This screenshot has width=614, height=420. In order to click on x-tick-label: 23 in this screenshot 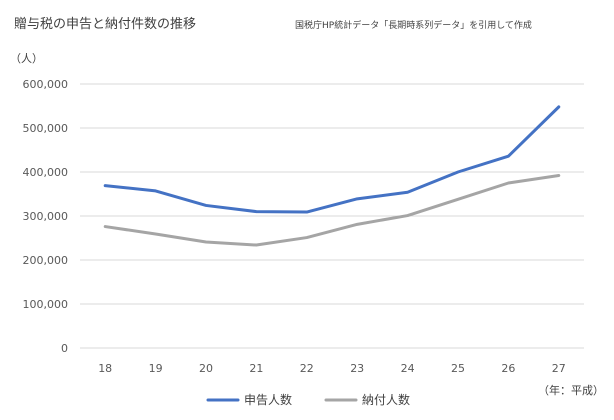, I will do `click(357, 368)`.